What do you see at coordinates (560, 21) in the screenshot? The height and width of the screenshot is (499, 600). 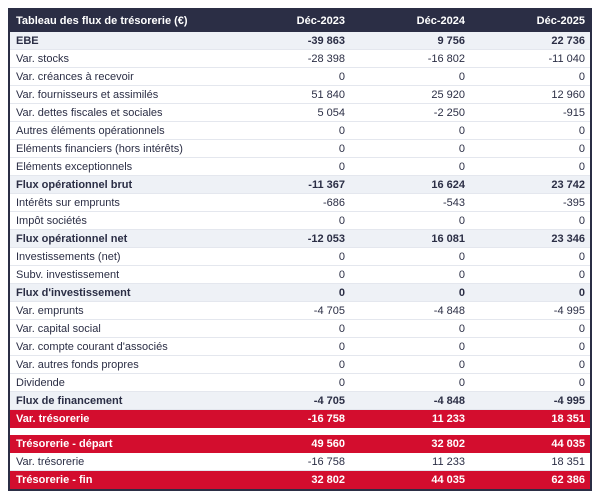 I see `column-header-dec-2025: Déc-2025` at bounding box center [560, 21].